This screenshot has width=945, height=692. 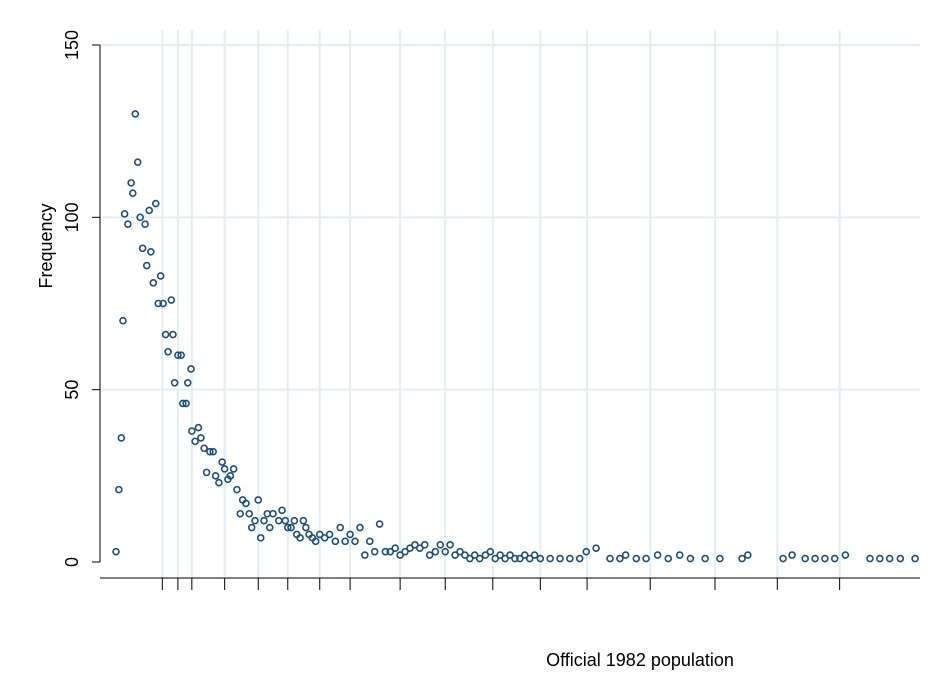 What do you see at coordinates (72, 390) in the screenshot?
I see `y-tick-label: 50` at bounding box center [72, 390].